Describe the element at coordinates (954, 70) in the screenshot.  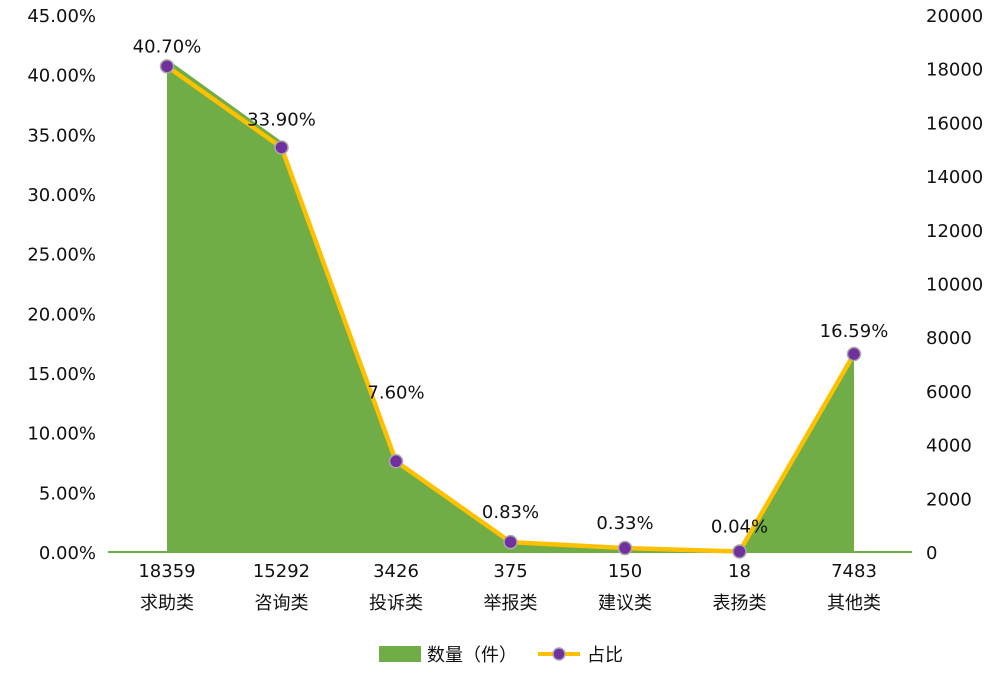
I see `y-right-tick-label: 18000` at that location.